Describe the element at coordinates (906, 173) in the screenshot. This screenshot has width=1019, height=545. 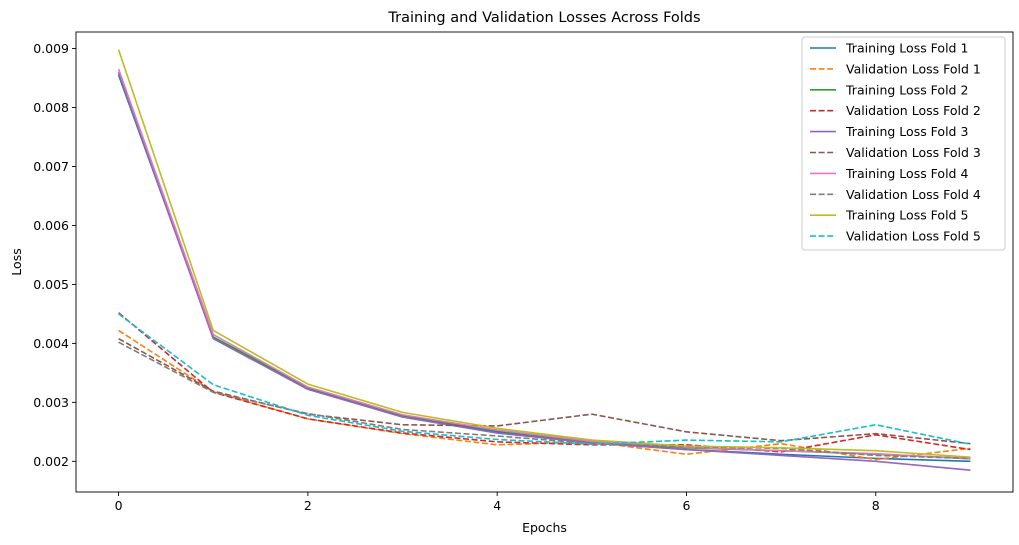
I see `legend-label-7: Training Loss Fold 4` at that location.